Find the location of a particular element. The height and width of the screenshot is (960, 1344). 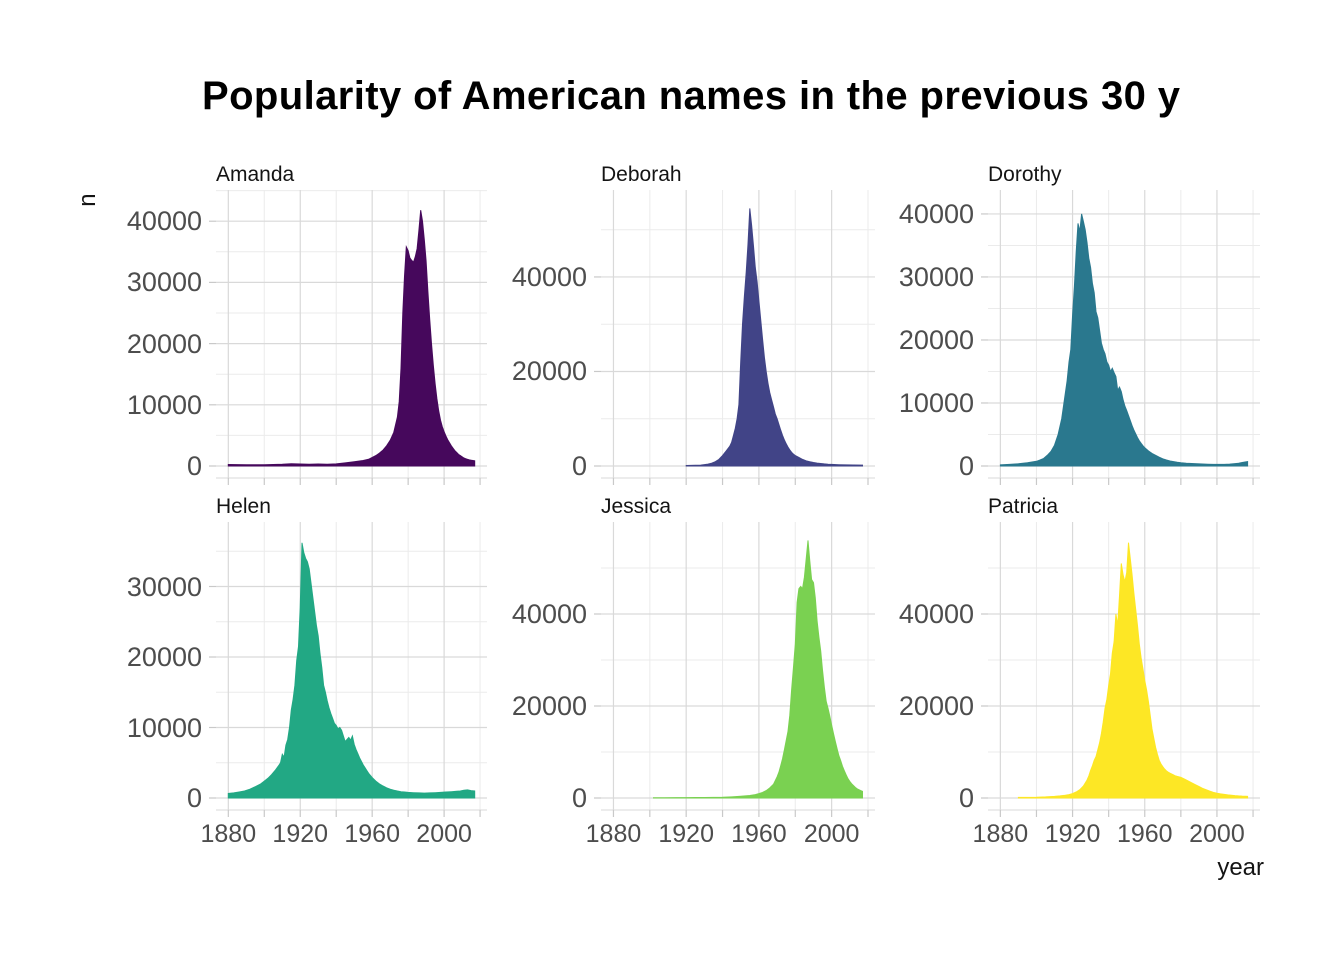

x-axis-title: year is located at coordinates (1240, 867).